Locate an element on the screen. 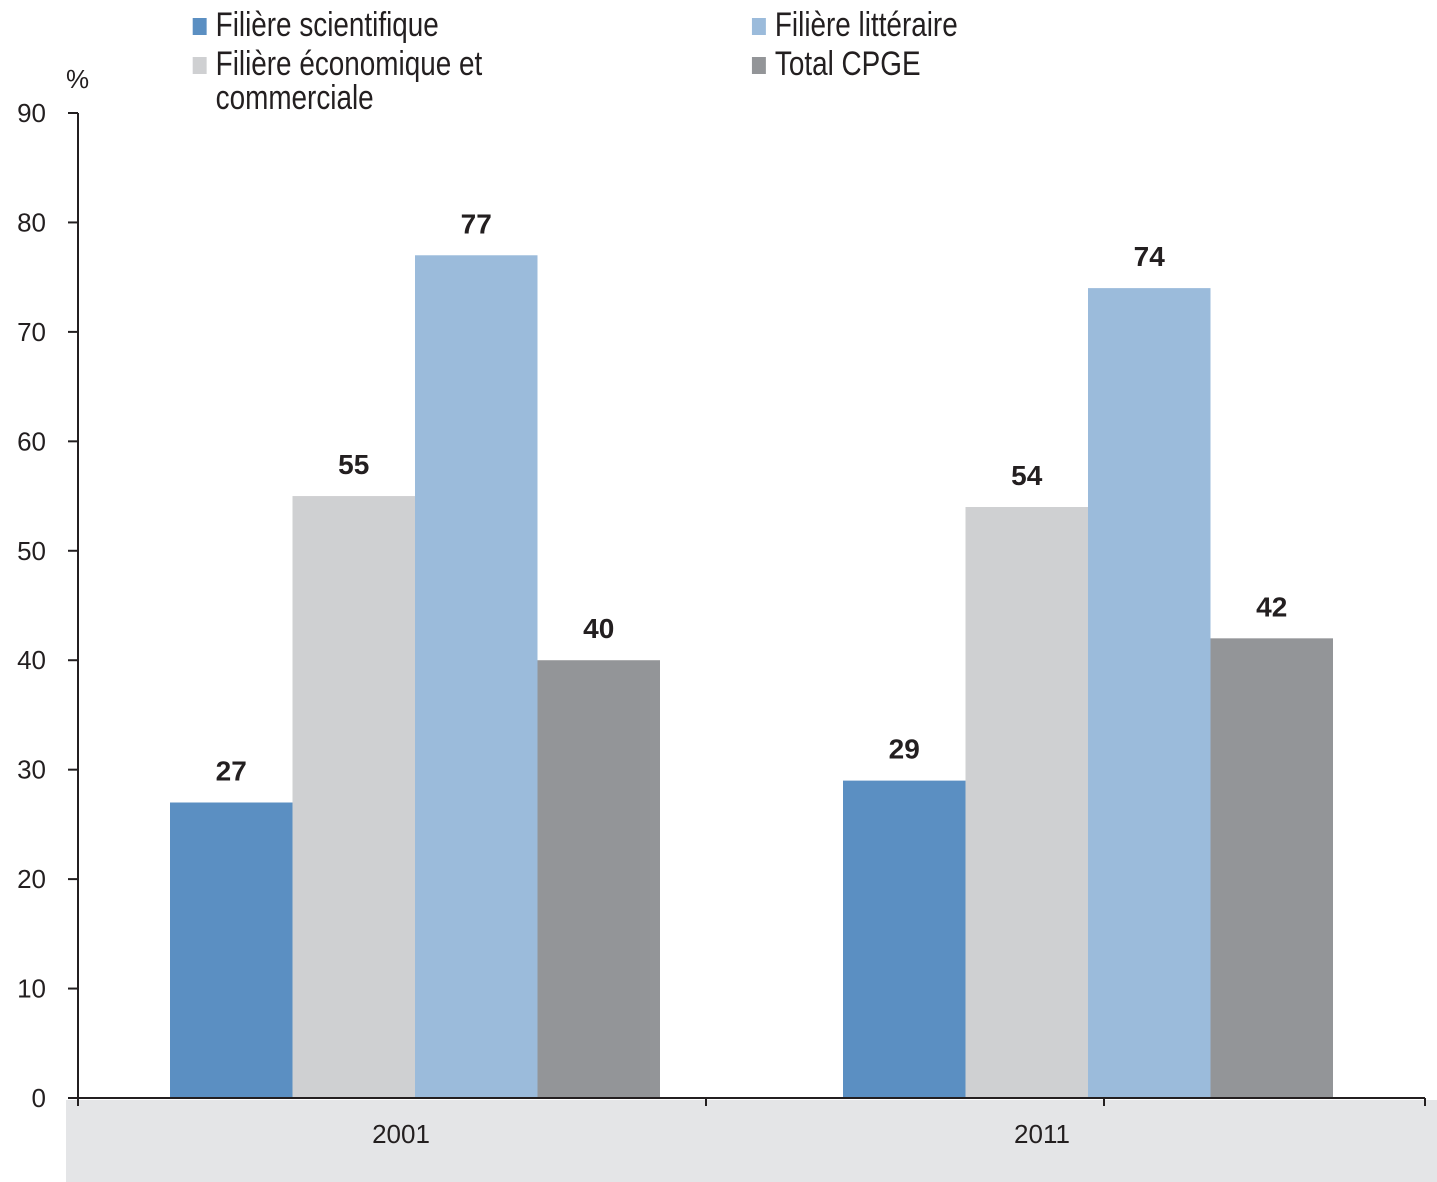 The width and height of the screenshot is (1437, 1182). value-label-2011-series-0: 29 is located at coordinates (904, 749).